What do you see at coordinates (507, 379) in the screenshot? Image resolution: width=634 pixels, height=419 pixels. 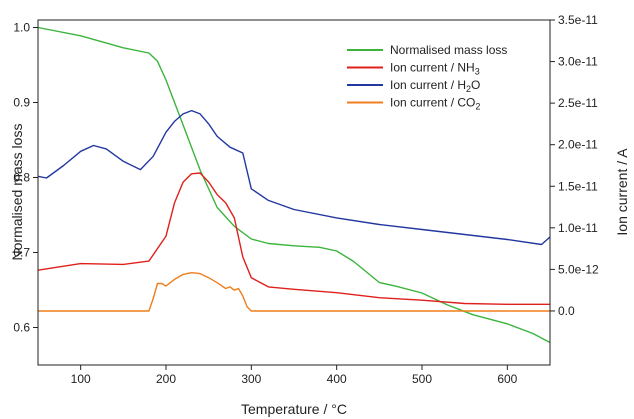 I see `x-tick-label: 600` at bounding box center [507, 379].